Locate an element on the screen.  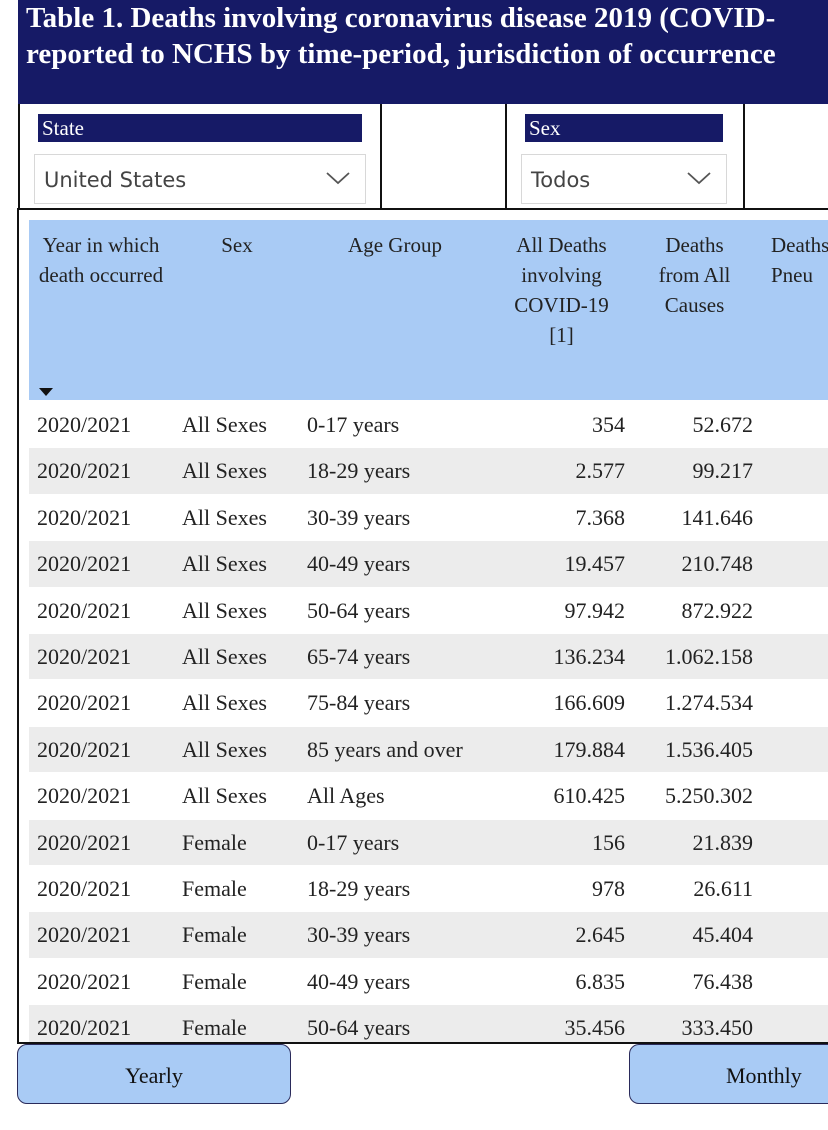
cell-covid-deaths: 136.234 is located at coordinates (589, 656).